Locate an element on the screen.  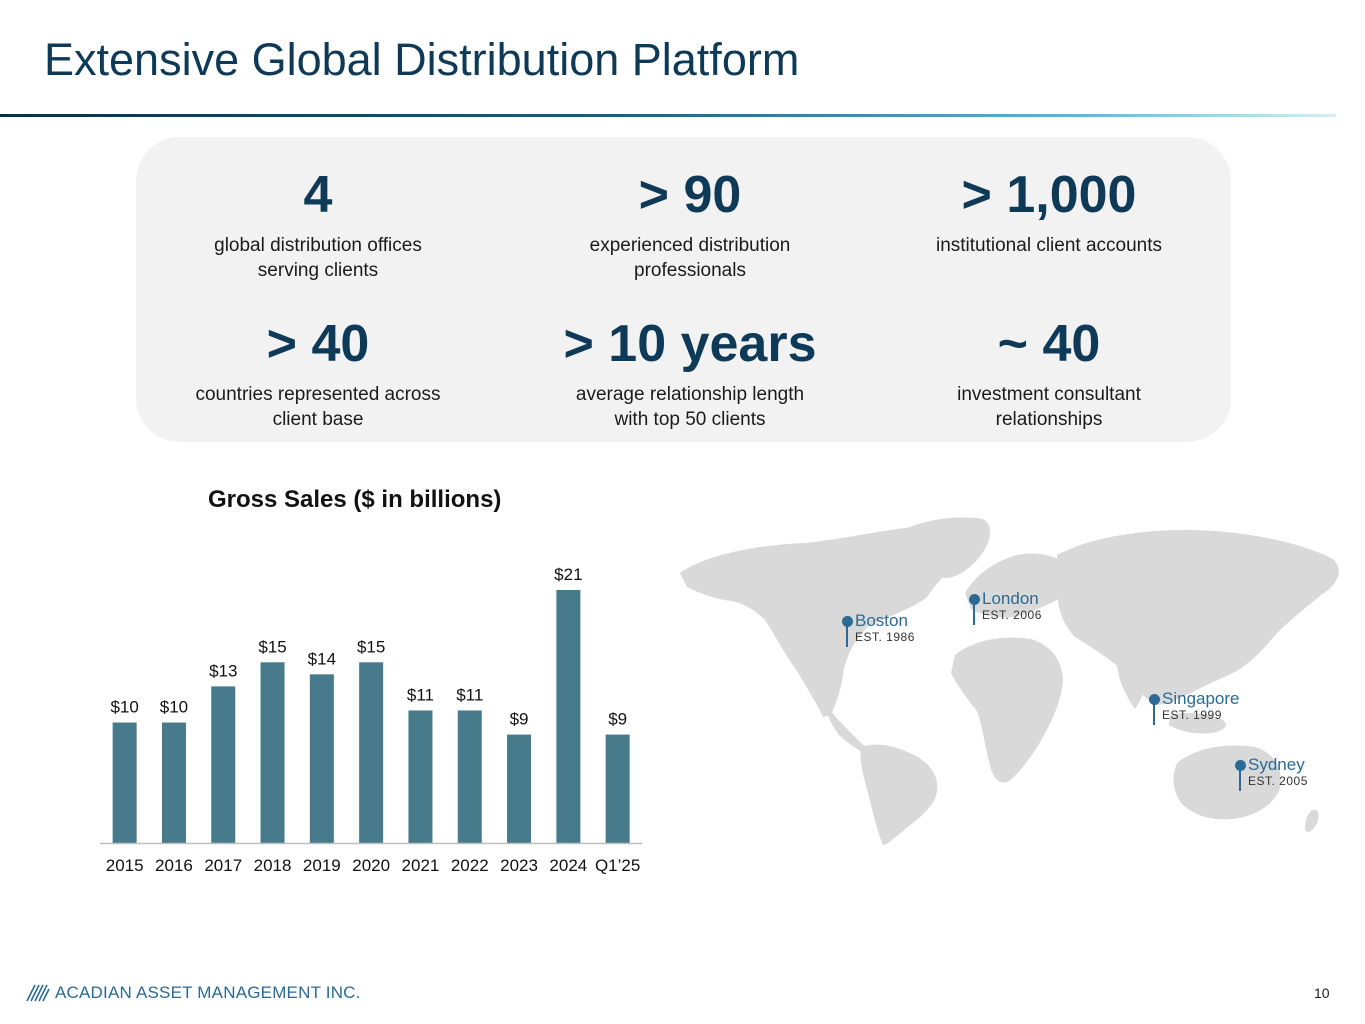
asia-shape is located at coordinates (1198, 617).